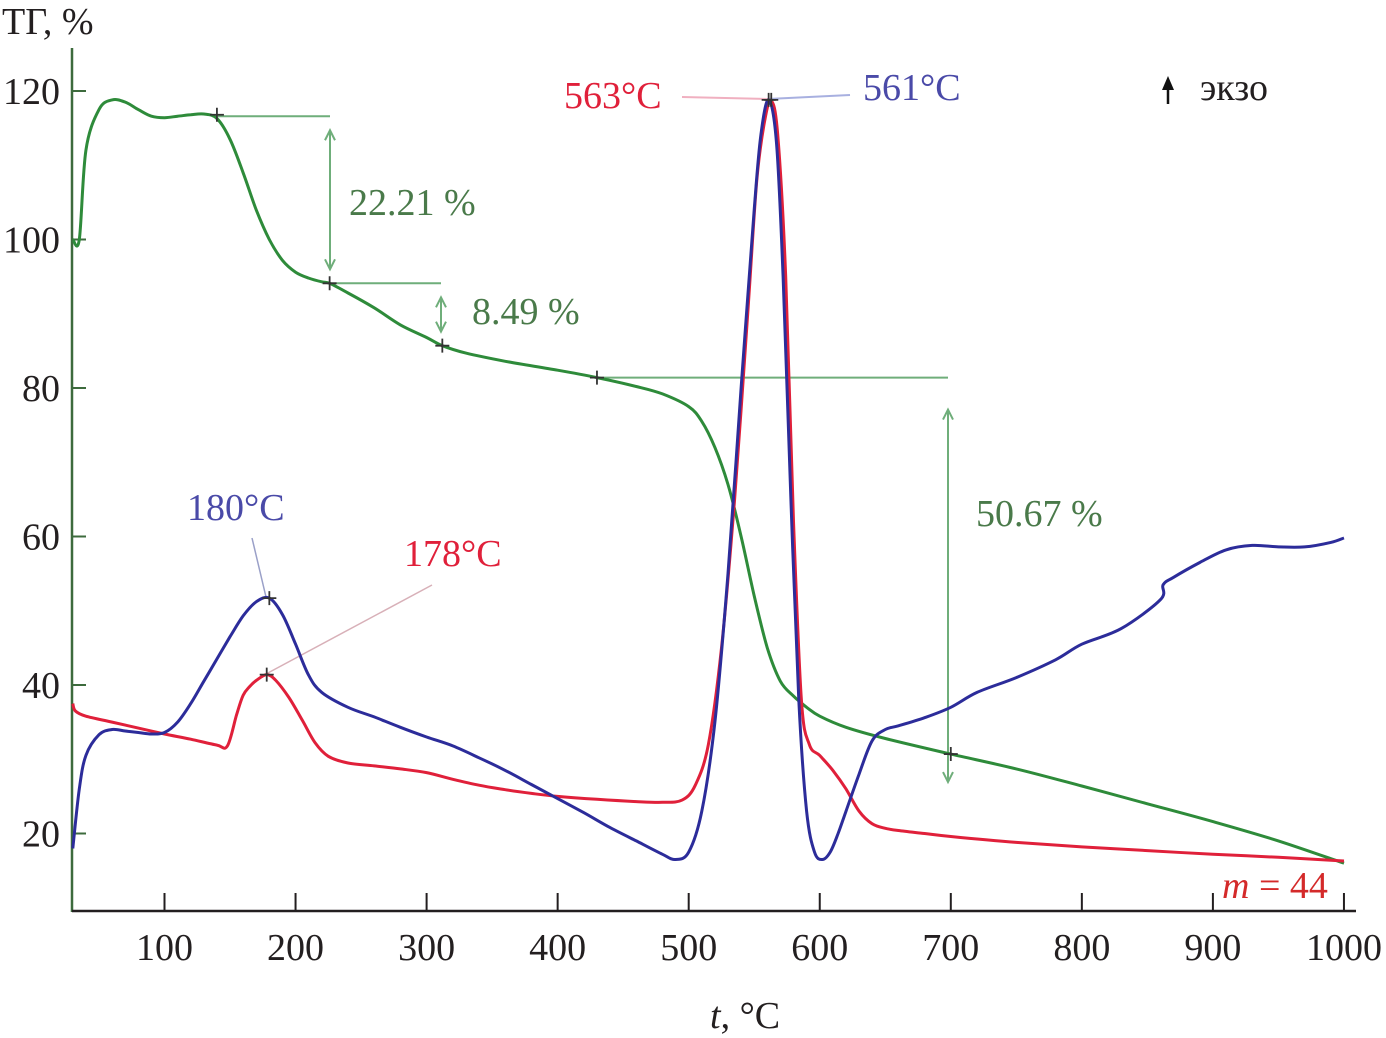 The width and height of the screenshot is (1386, 1038). I want to click on y-axis-title: ТГ, %, so click(48, 22).